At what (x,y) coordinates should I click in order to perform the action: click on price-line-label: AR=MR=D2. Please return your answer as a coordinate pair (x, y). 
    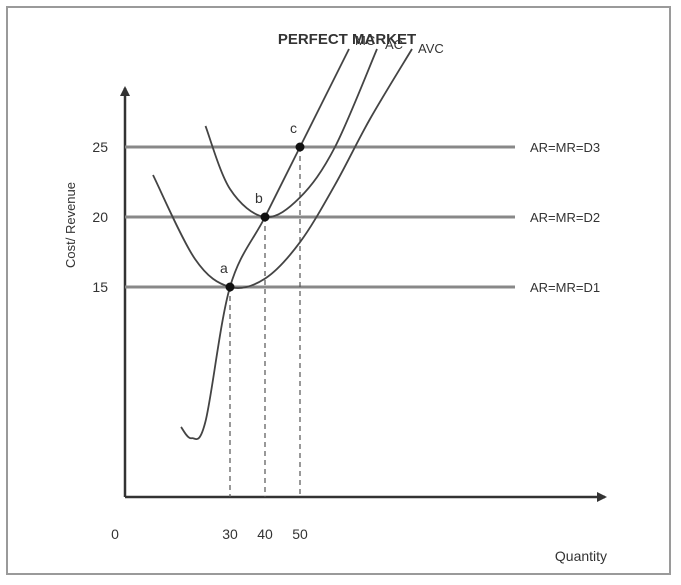
    Looking at the image, I should click on (565, 217).